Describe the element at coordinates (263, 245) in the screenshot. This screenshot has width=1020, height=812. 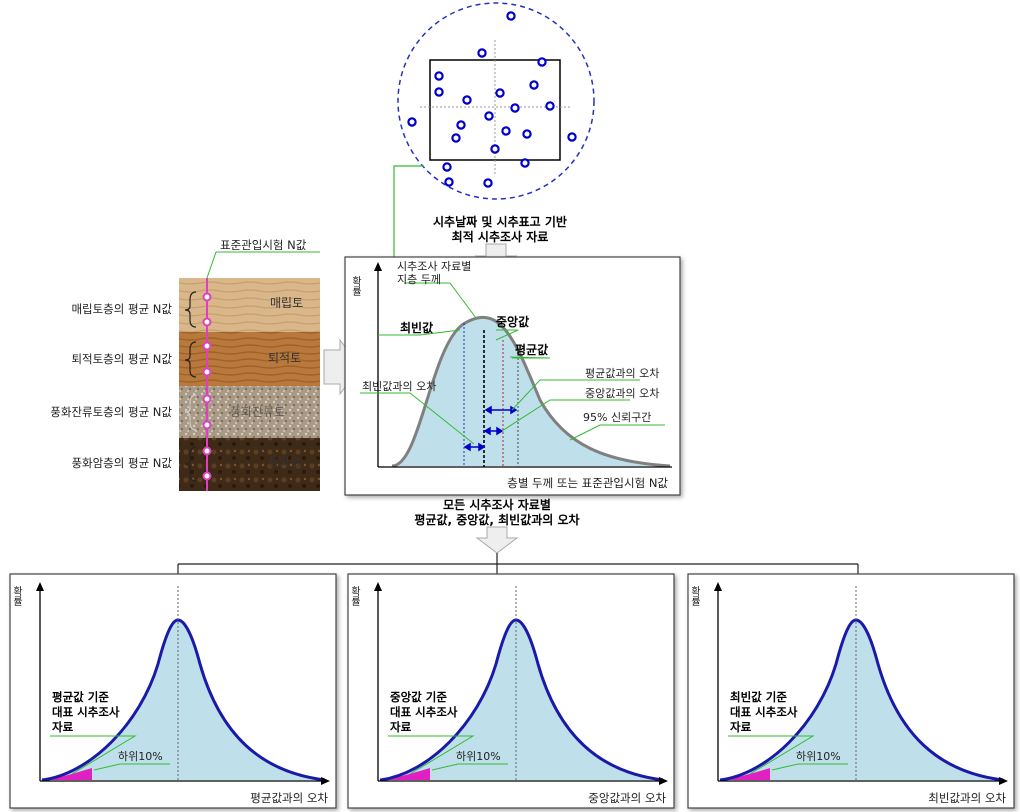
I see `spt-label: 표준관입시험 N값` at that location.